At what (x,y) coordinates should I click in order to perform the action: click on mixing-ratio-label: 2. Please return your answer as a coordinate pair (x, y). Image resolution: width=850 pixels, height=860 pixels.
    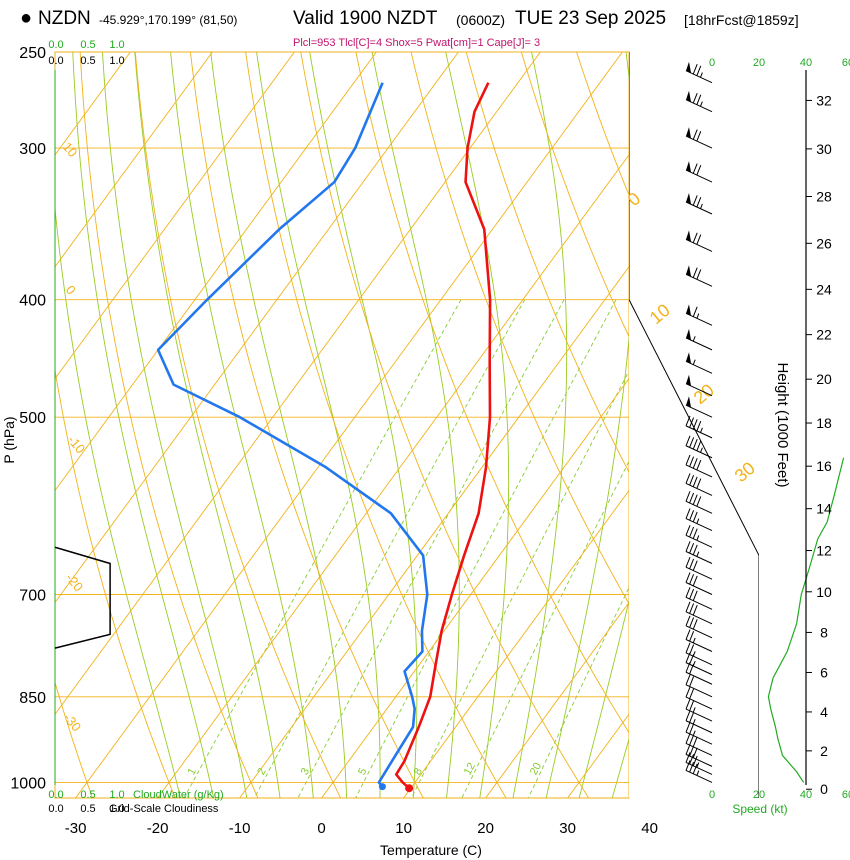
    Looking at the image, I should click on (261, 771).